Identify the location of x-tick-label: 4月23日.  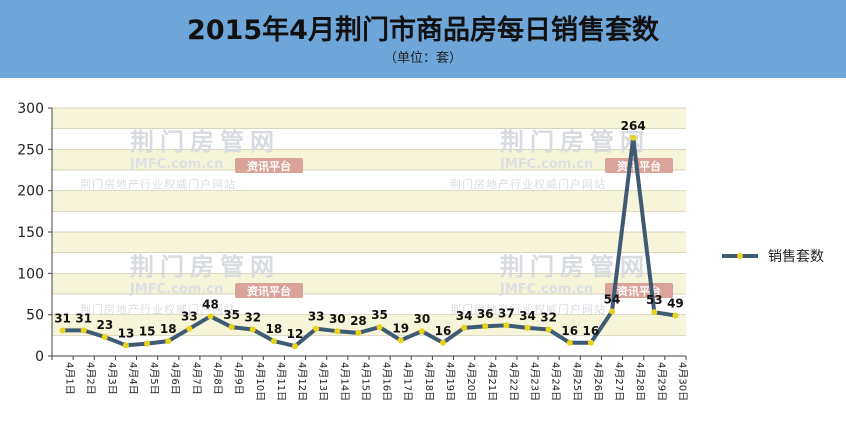
(535, 381).